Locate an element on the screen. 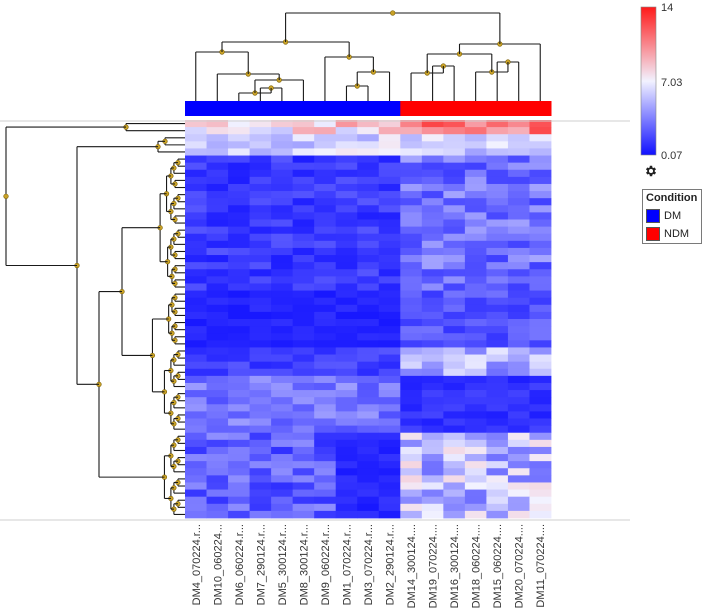 This screenshot has height=616, width=708. gear-icon is located at coordinates (651, 171).